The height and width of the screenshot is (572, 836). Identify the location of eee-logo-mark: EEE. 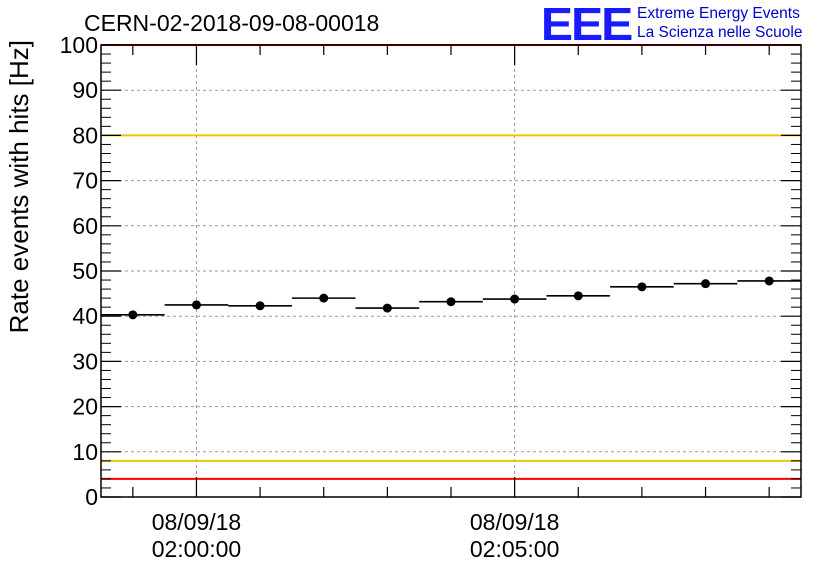
(586, 25).